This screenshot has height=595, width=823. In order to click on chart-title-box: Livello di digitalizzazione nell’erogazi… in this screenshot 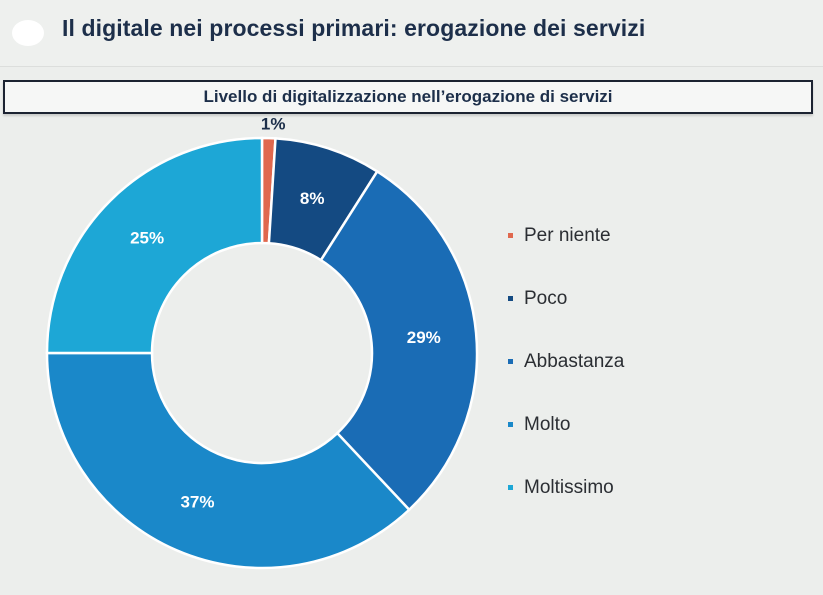, I will do `click(408, 97)`.